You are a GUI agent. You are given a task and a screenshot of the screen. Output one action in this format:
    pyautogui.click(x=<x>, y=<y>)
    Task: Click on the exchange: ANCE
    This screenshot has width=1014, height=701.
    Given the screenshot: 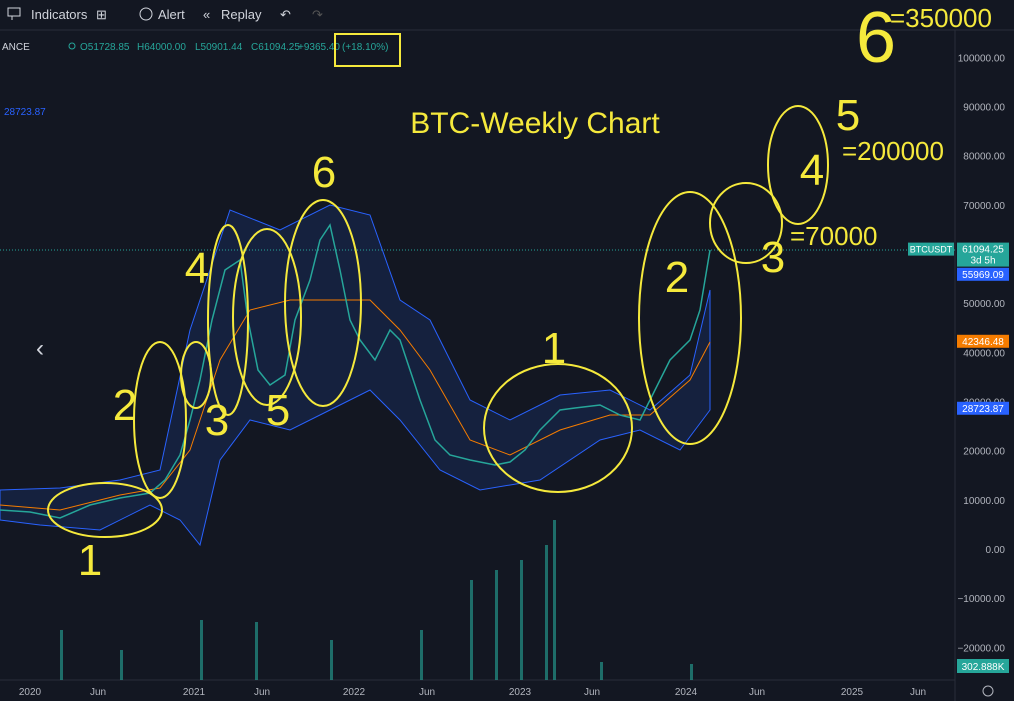 What is the action you would take?
    pyautogui.click(x=16, y=47)
    